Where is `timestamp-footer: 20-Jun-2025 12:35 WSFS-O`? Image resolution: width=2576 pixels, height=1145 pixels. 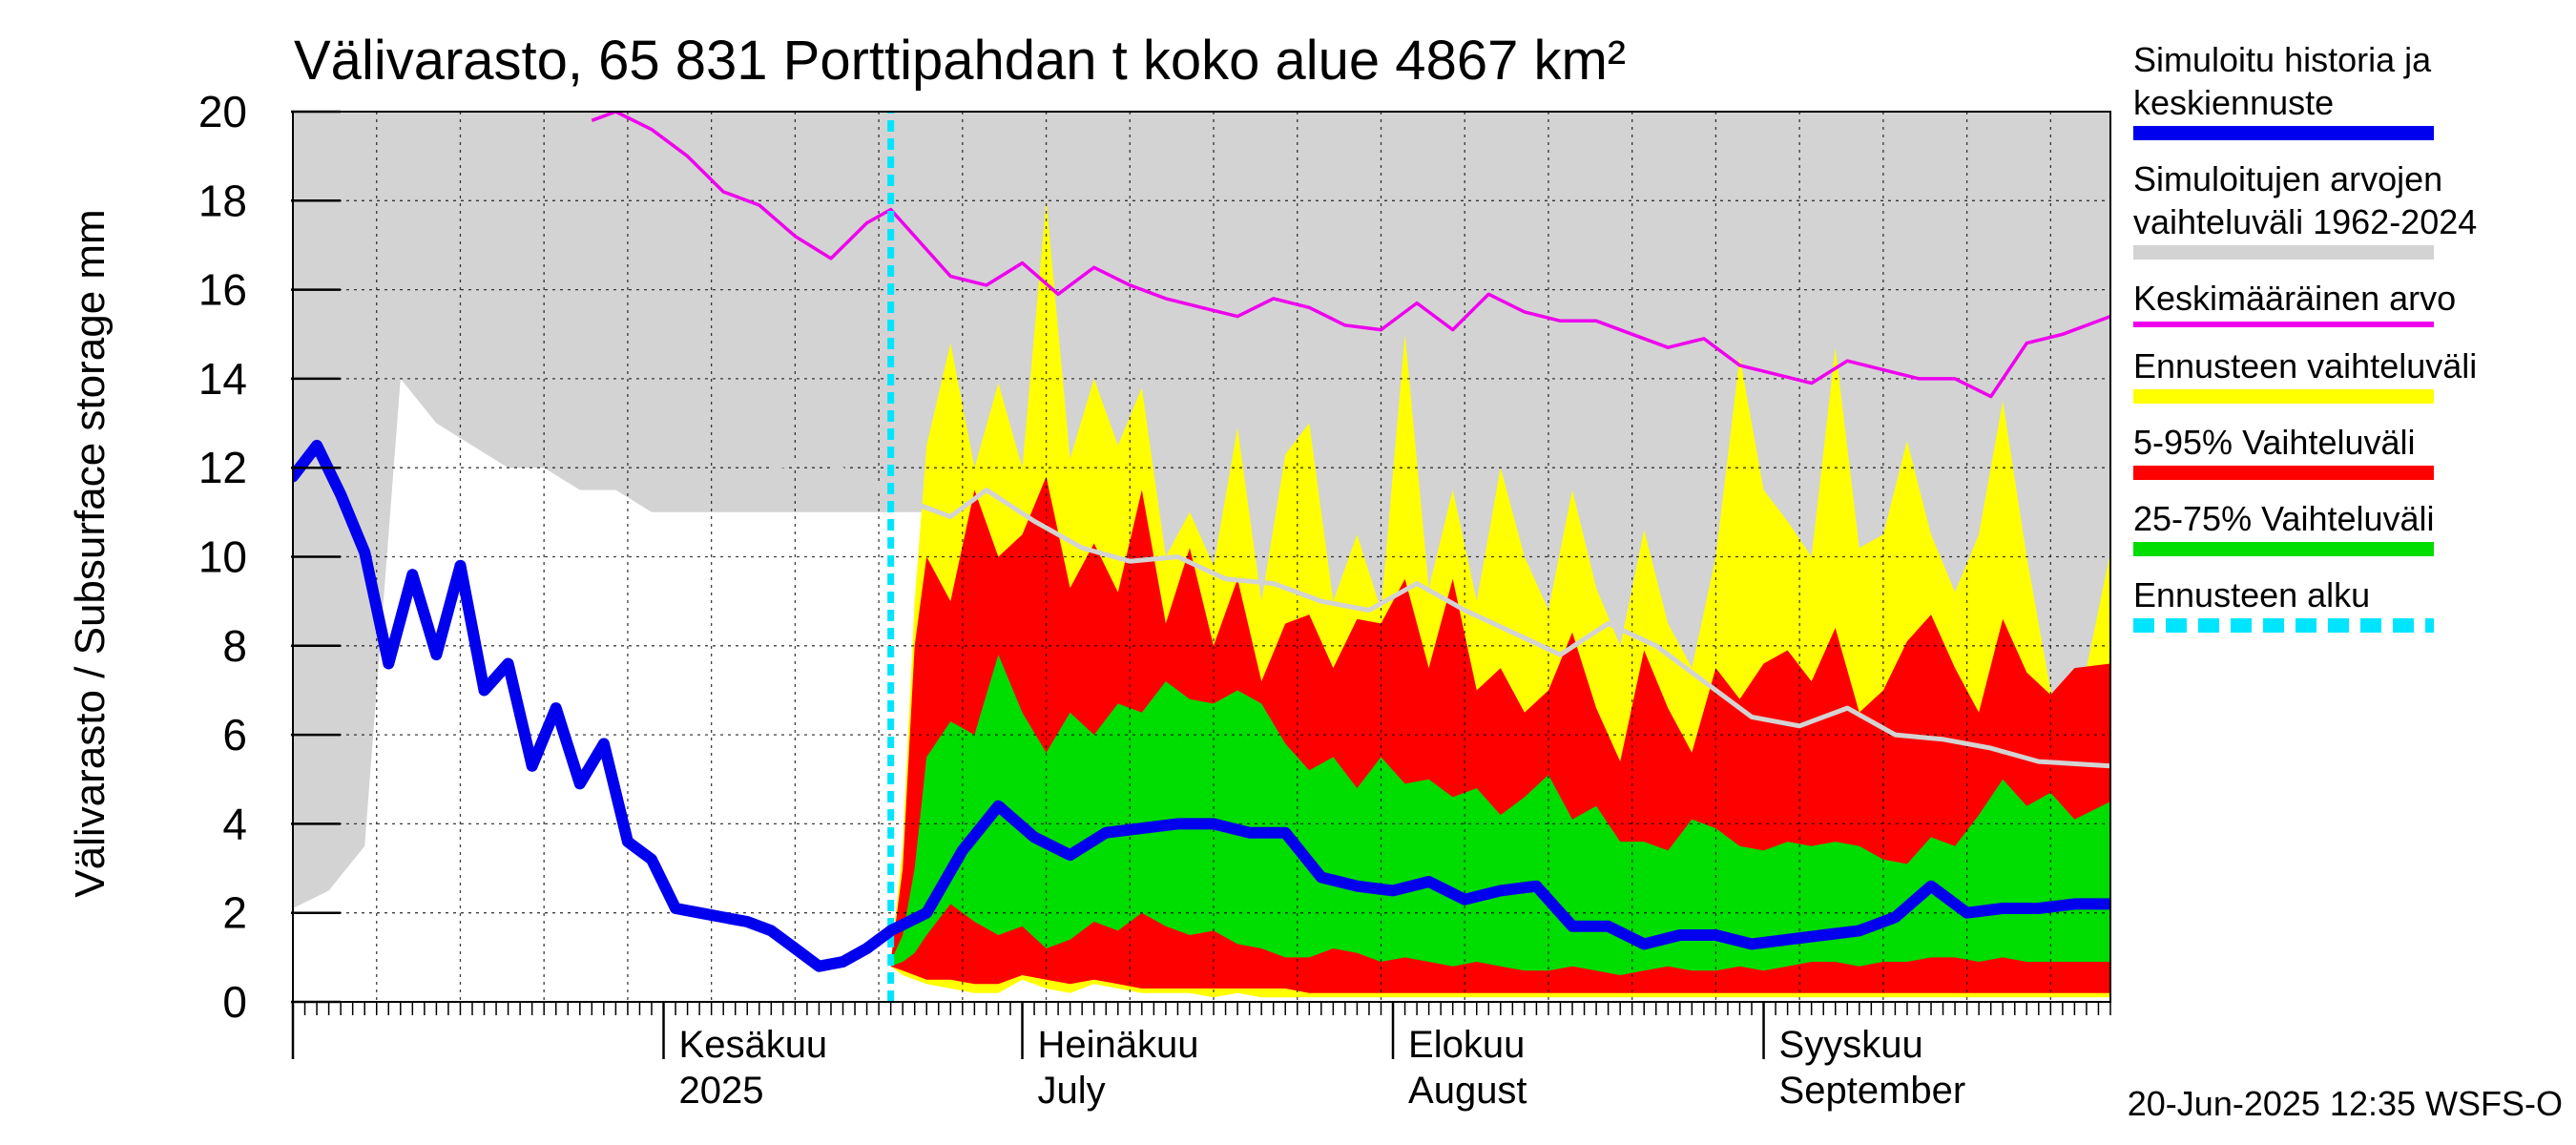 timestamp-footer: 20-Jun-2025 12:35 WSFS-O is located at coordinates (2345, 1103).